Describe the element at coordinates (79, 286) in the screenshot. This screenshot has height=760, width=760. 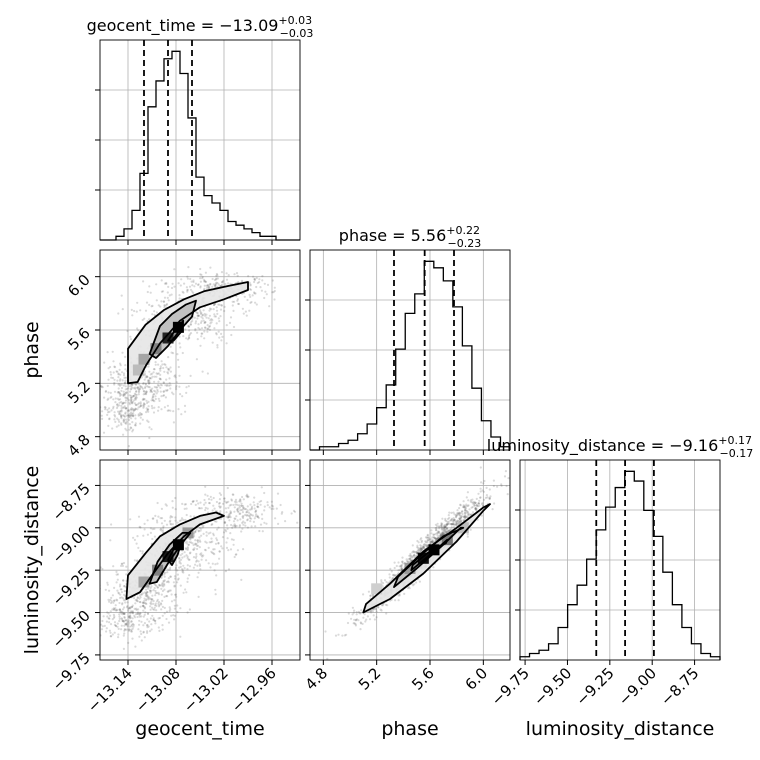
I see `y-tick-label: 6.0` at that location.